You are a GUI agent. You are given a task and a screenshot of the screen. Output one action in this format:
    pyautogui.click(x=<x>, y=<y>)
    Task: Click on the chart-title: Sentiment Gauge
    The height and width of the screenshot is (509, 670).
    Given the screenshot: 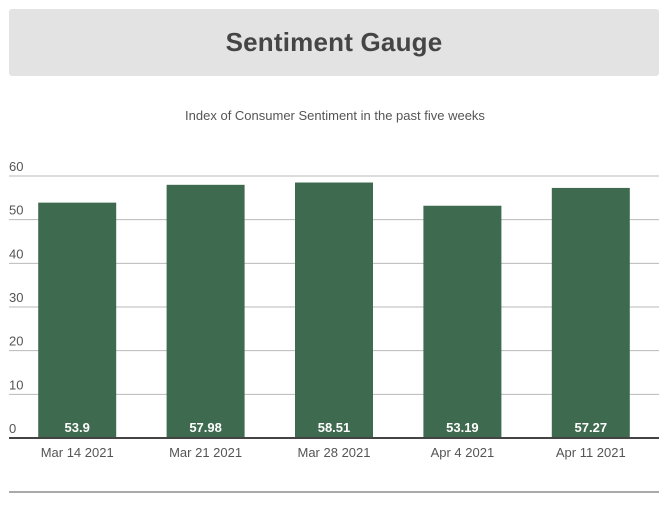 What is the action you would take?
    pyautogui.click(x=334, y=42)
    